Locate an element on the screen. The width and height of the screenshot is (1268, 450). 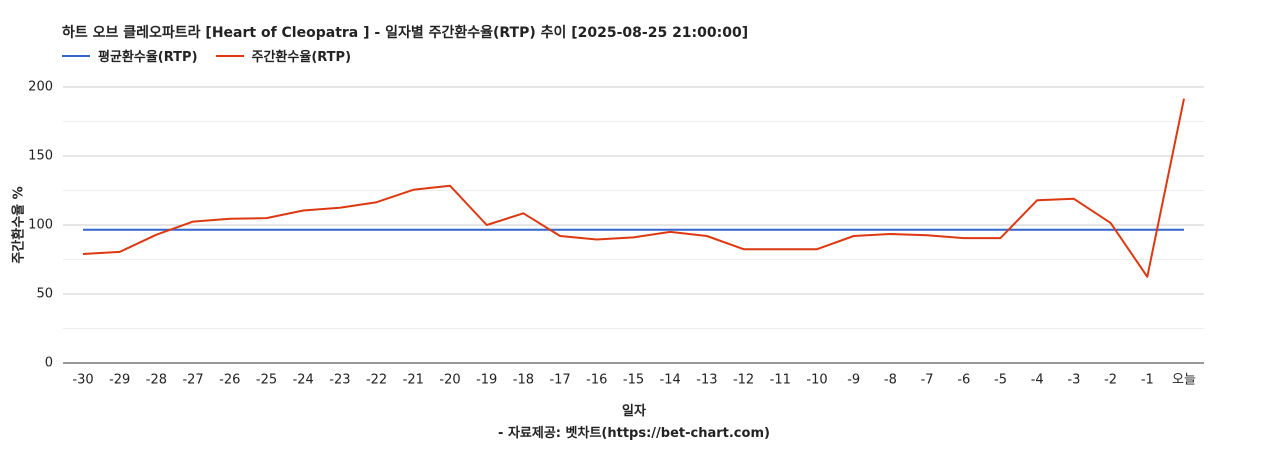
x-tick-label: -28 is located at coordinates (156, 380).